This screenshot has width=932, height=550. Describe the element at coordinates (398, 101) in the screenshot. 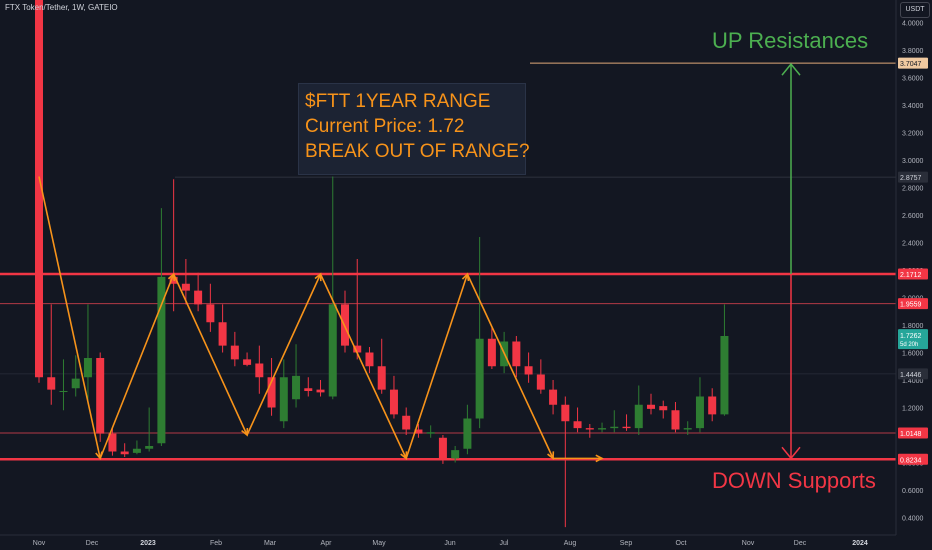

I see `info-line-1: $FTT 1YEAR RANGE` at that location.